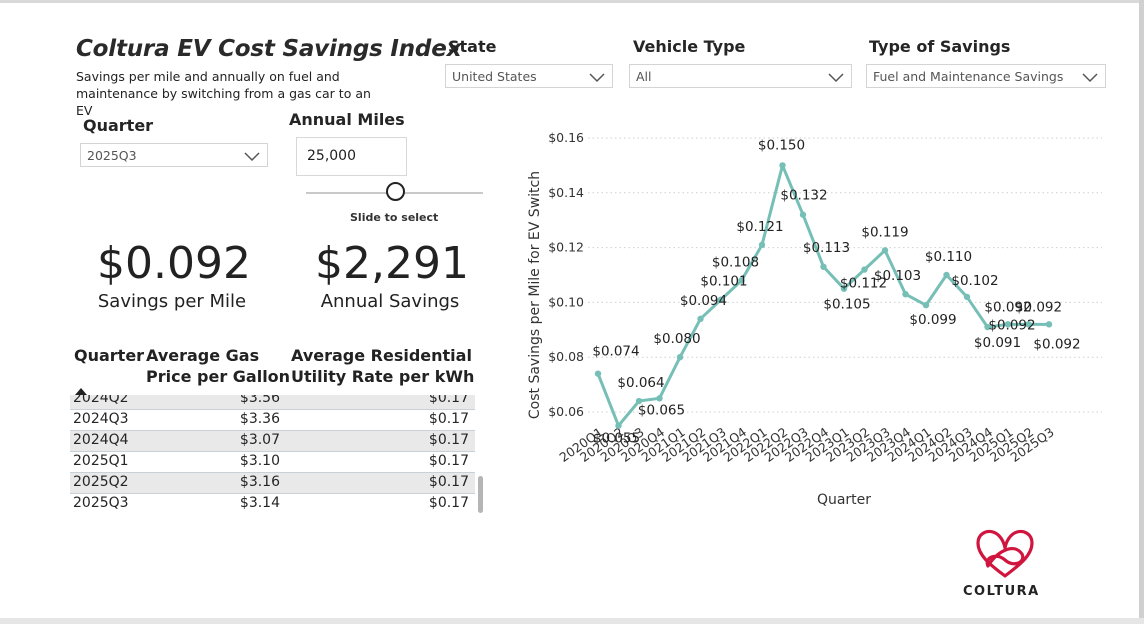 This screenshot has width=1144, height=624. What do you see at coordinates (644, 76) in the screenshot?
I see `vehicle-type-dropdown-value: All` at bounding box center [644, 76].